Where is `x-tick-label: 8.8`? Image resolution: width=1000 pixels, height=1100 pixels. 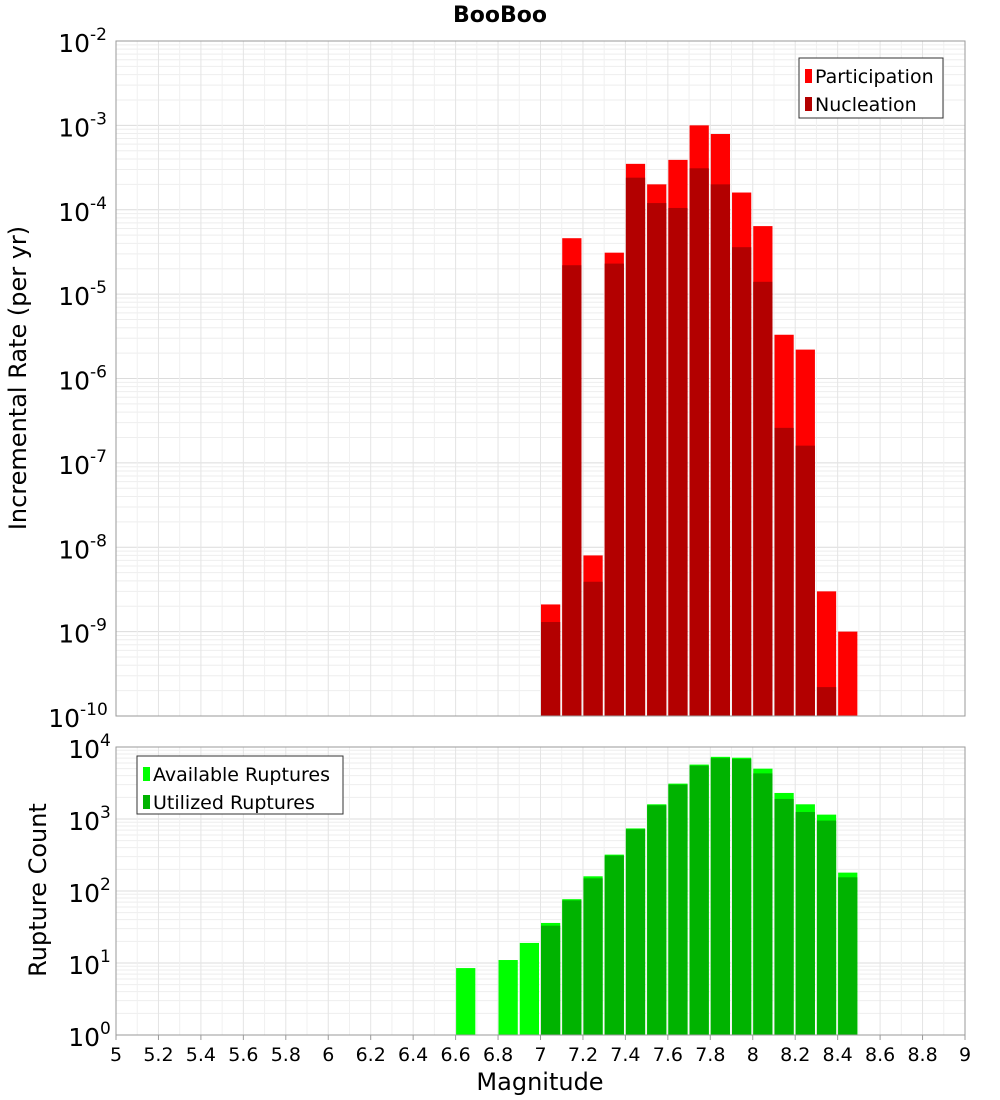
x-tick-label: 8.8 is located at coordinates (922, 1055).